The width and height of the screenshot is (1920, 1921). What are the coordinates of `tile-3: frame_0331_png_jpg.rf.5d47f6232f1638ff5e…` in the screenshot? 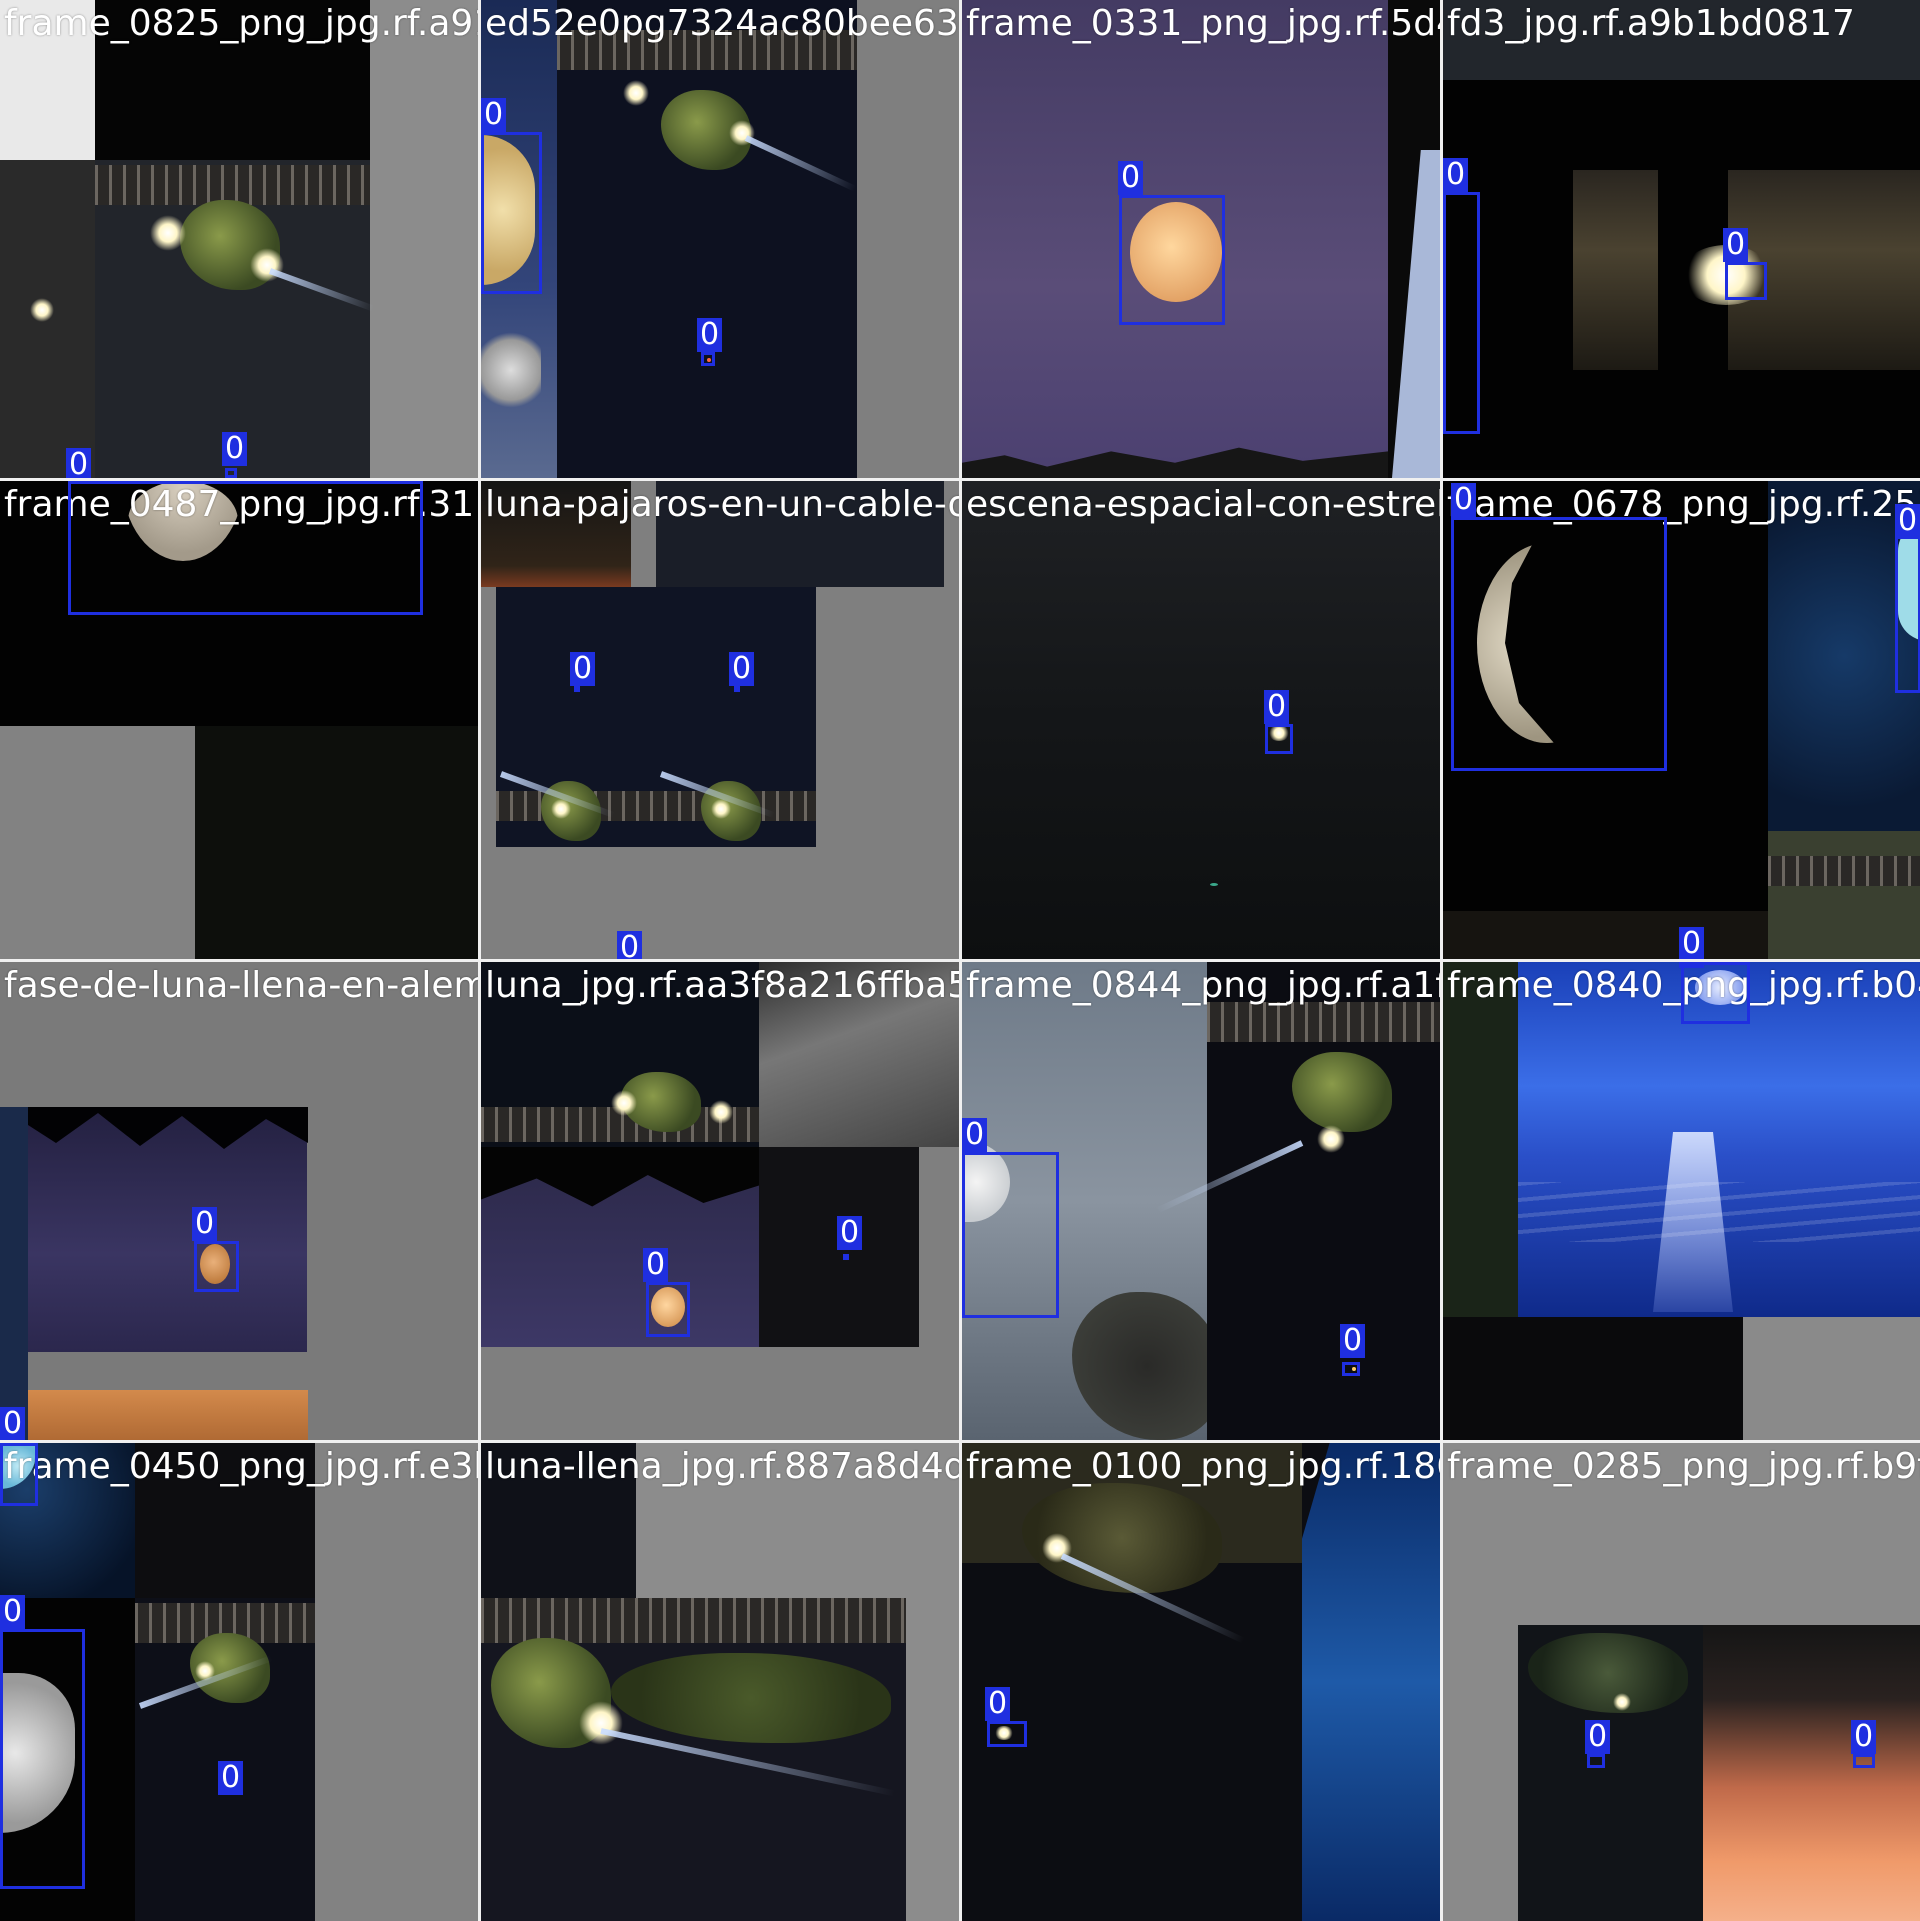 It's located at (1201, 239).